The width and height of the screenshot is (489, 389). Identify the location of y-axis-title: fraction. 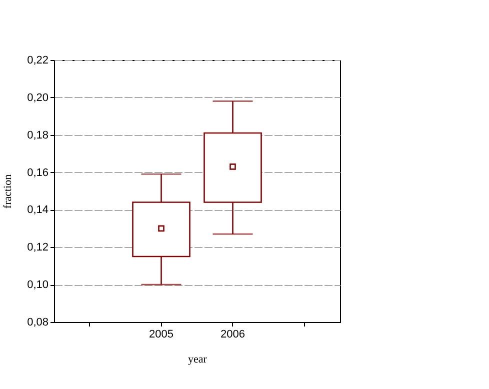
(8, 191).